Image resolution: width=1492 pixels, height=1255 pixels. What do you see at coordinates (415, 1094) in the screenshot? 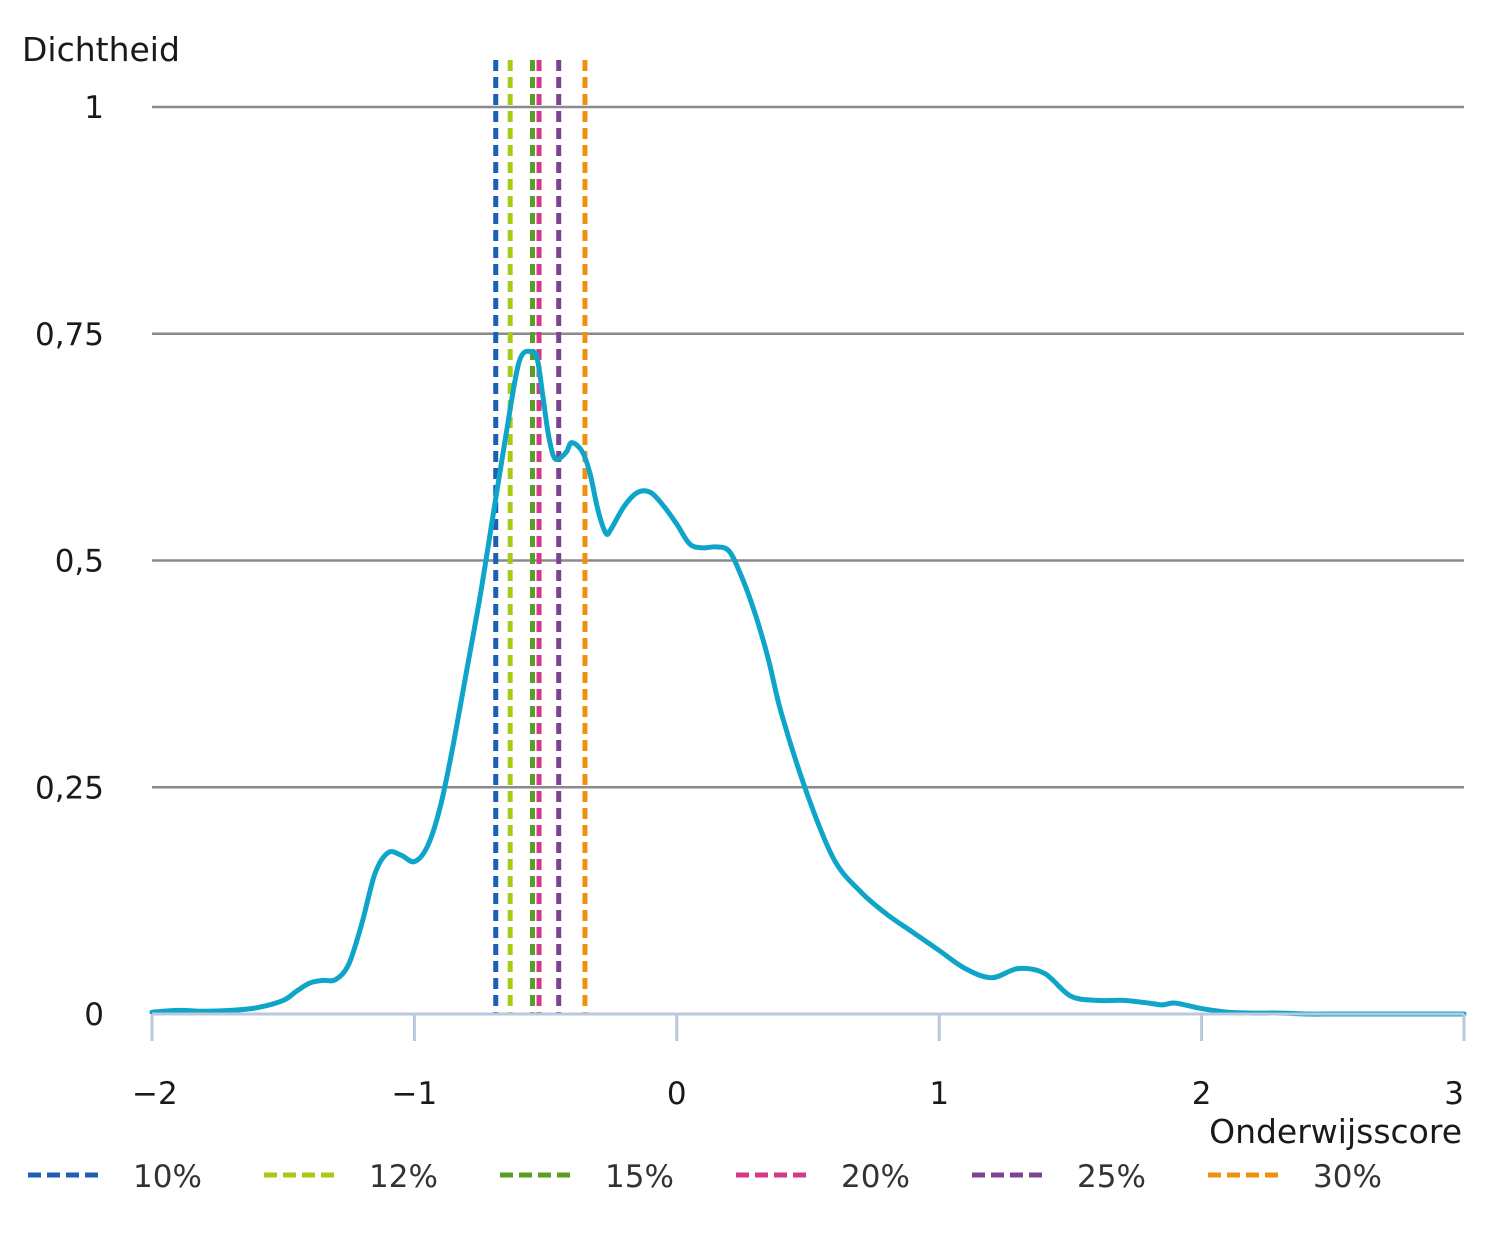
I see `x-tick-label: −1` at bounding box center [415, 1094].